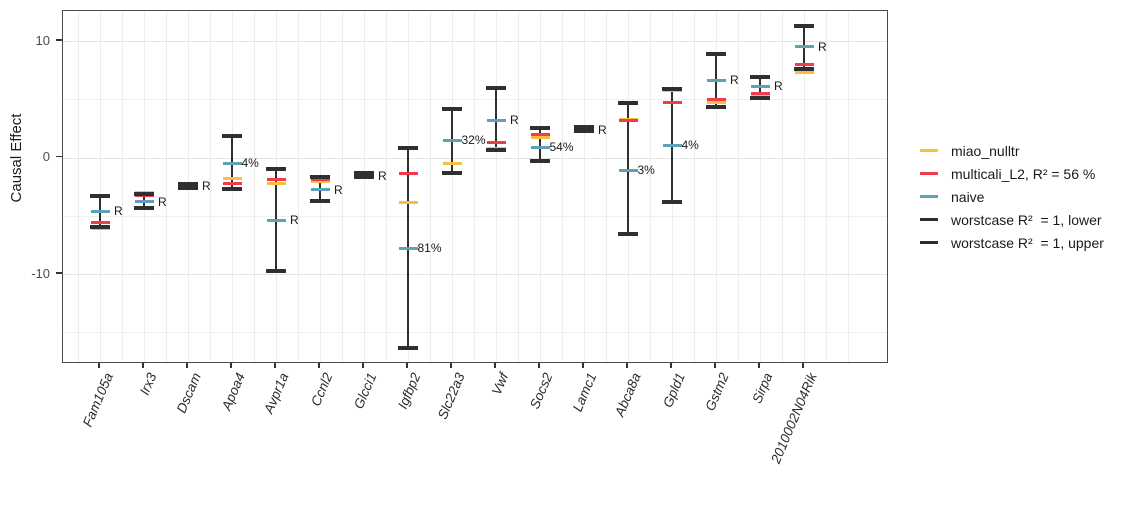 The image size is (1132, 528). What do you see at coordinates (541, 391) in the screenshot?
I see `x-tick-label: Socs2` at bounding box center [541, 391].